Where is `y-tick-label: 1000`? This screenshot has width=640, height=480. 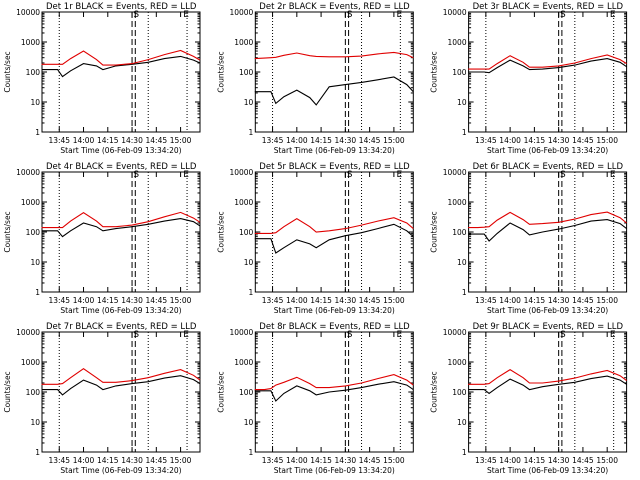
y-tick-label: 1000 is located at coordinates (30, 202).